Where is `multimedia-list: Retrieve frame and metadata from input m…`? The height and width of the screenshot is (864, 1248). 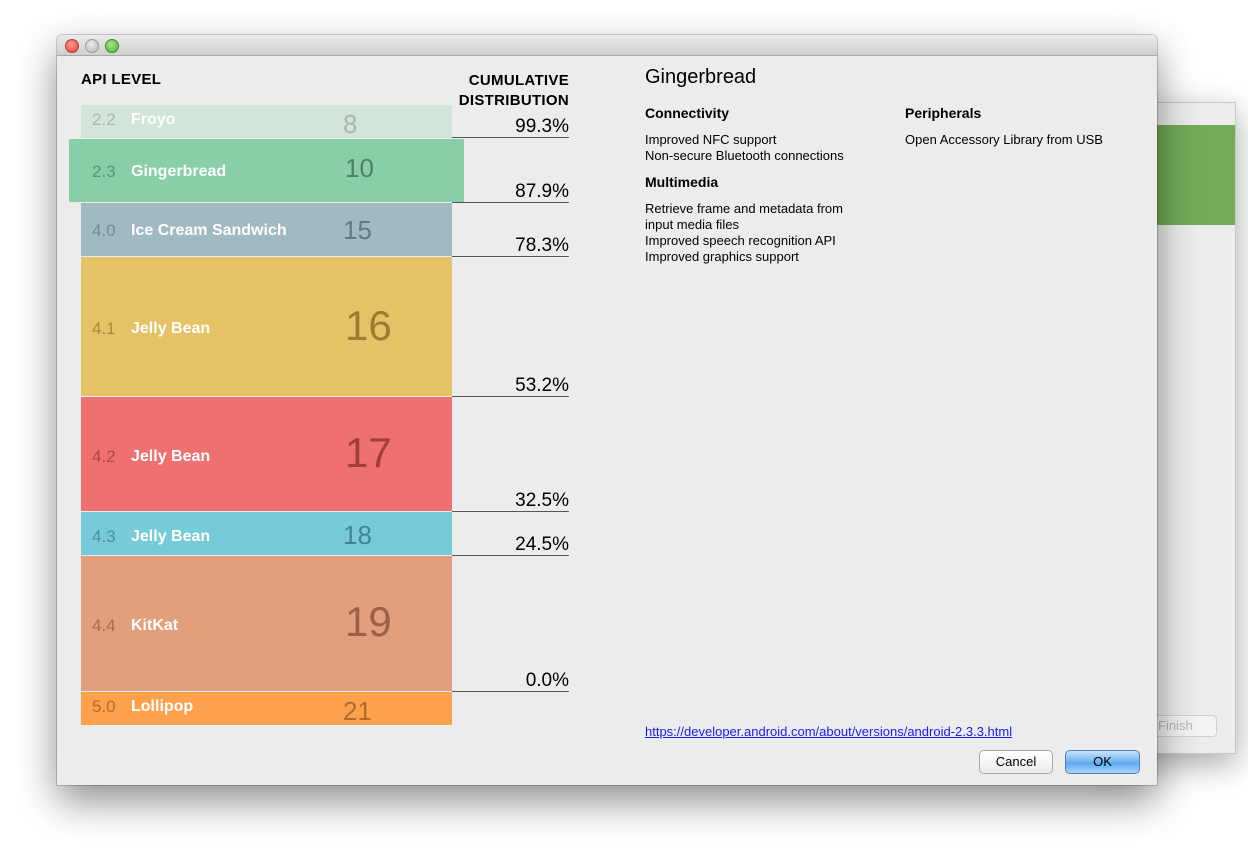
multimedia-list: Retrieve frame and metadata from input m… is located at coordinates (744, 233).